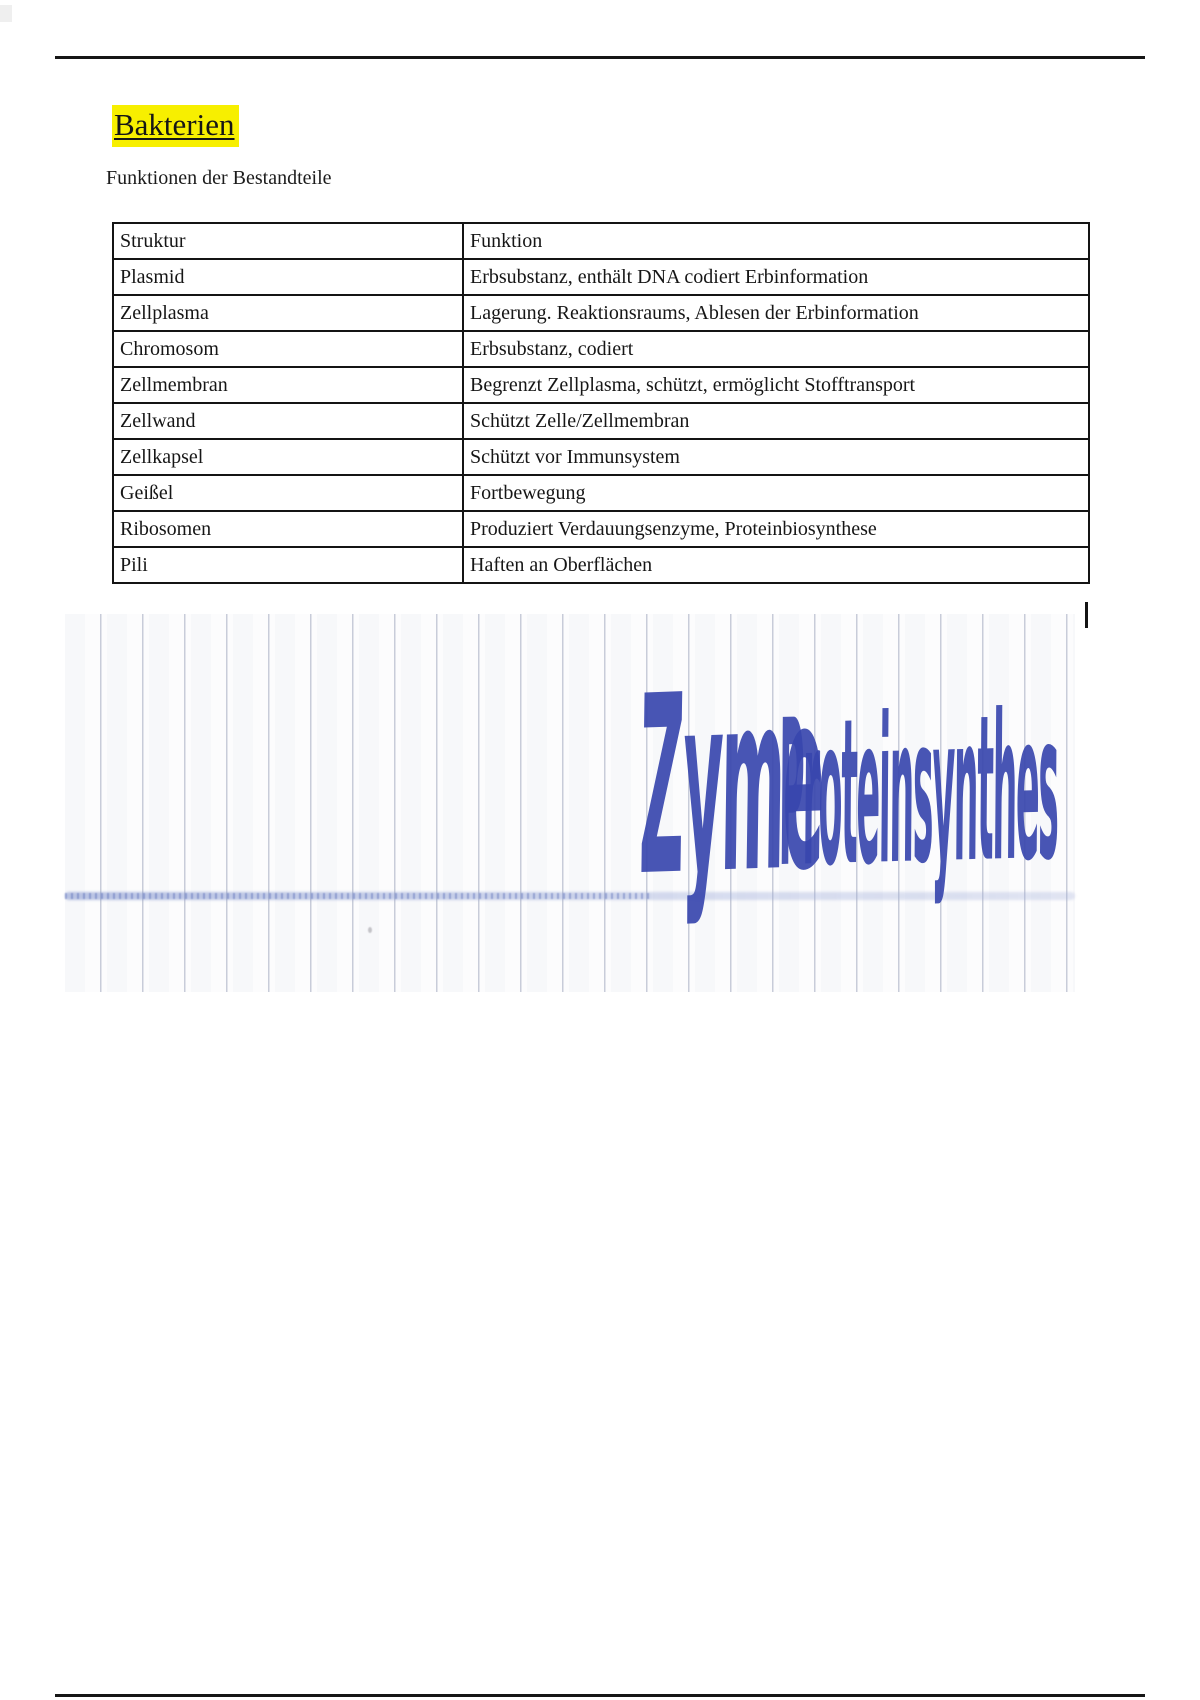  Describe the element at coordinates (288, 277) in the screenshot. I see `cell-struktur: Plasmid` at that location.